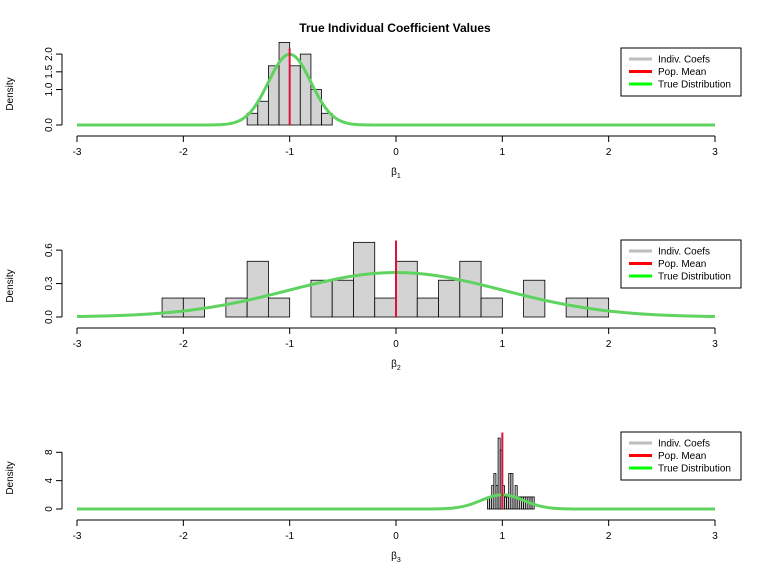  I want to click on x-axis-title: β1, so click(396, 173).